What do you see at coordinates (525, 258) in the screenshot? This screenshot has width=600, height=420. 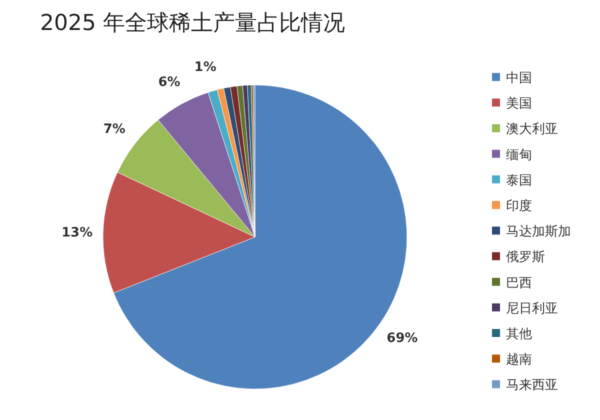 I see `legend-label: 俄罗斯` at bounding box center [525, 258].